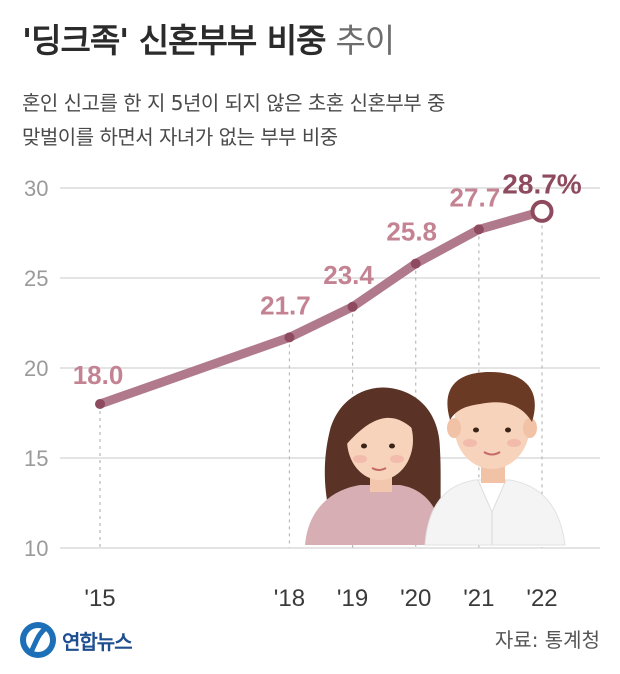  I want to click on y-tick-label: 20, so click(36, 368).